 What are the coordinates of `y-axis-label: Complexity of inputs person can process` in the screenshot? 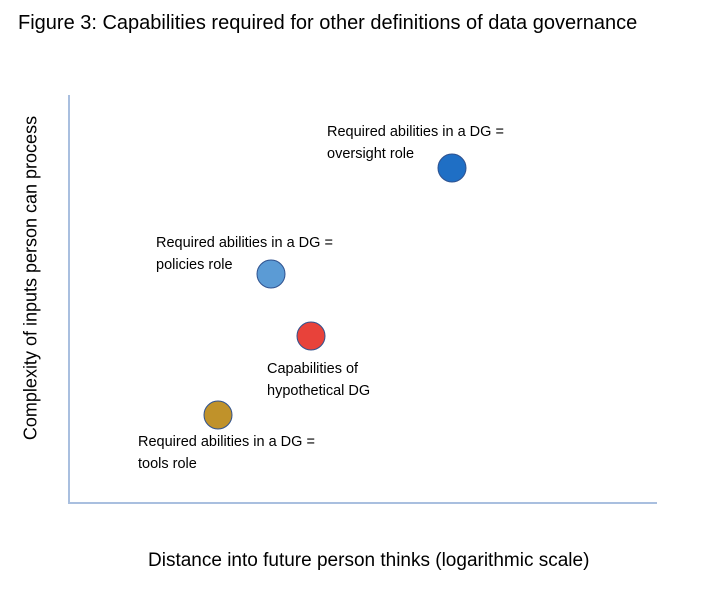 It's located at (30, 278).